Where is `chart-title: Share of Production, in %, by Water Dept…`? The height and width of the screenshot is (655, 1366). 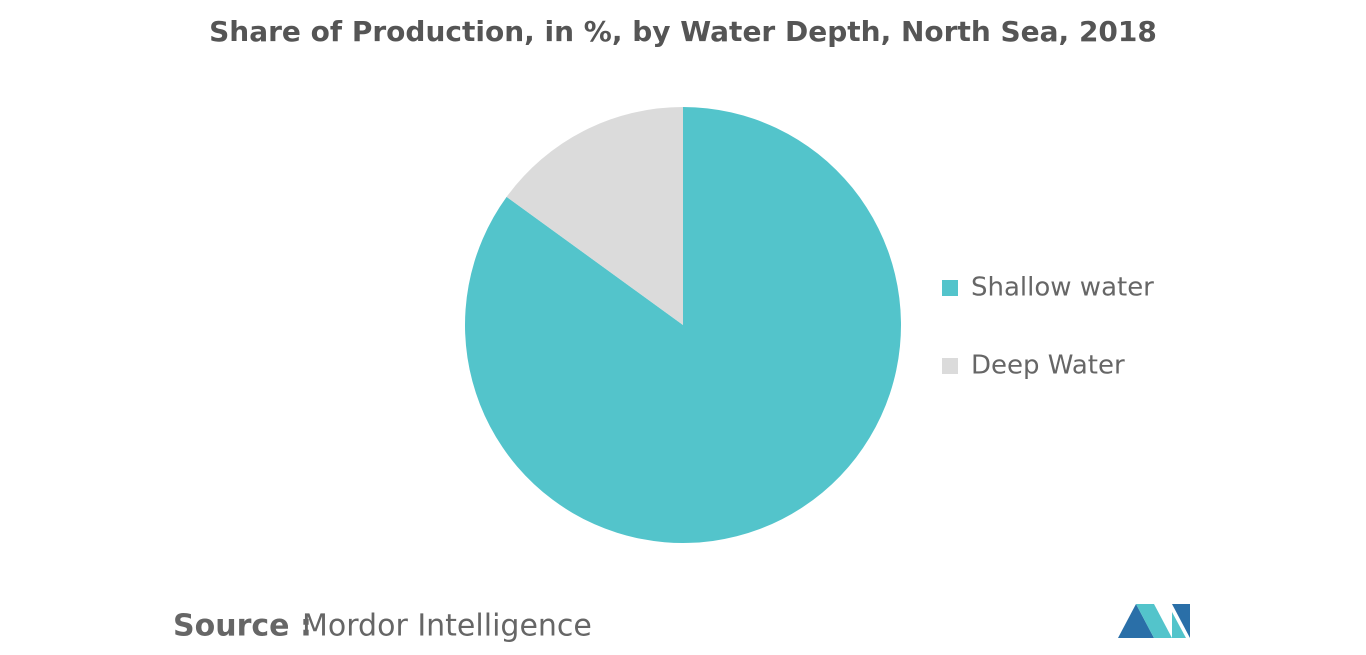 chart-title: Share of Production, in %, by Water Dept… is located at coordinates (683, 31).